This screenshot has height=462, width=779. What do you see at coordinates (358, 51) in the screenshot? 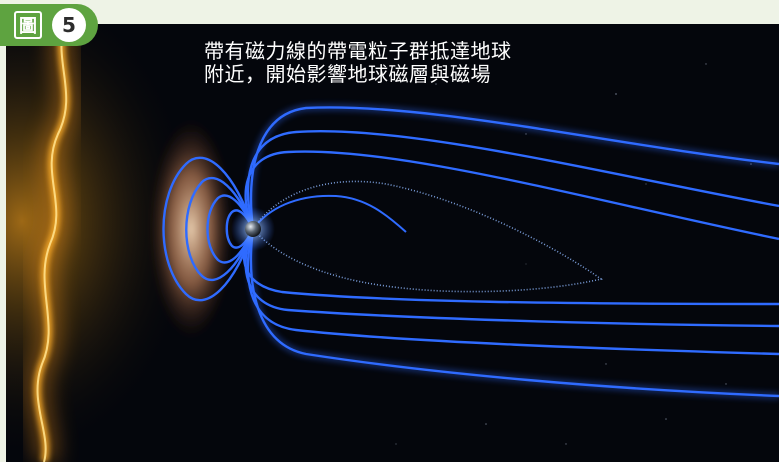
I see `caption-line-1: 帶有磁力線的帶電粒子群抵達地球` at bounding box center [358, 51].